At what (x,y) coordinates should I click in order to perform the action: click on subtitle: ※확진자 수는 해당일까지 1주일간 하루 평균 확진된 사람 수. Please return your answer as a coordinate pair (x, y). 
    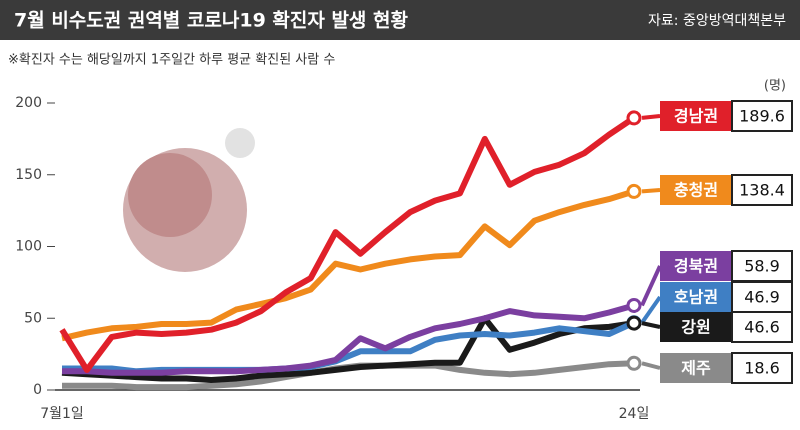
    Looking at the image, I should click on (171, 60).